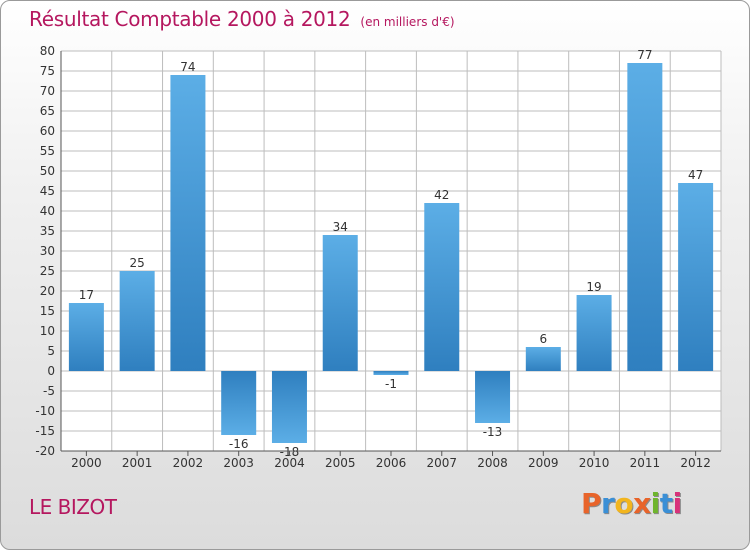  What do you see at coordinates (190, 19) in the screenshot?
I see `title-text: Résultat Comptable 2000 à 2012` at bounding box center [190, 19].